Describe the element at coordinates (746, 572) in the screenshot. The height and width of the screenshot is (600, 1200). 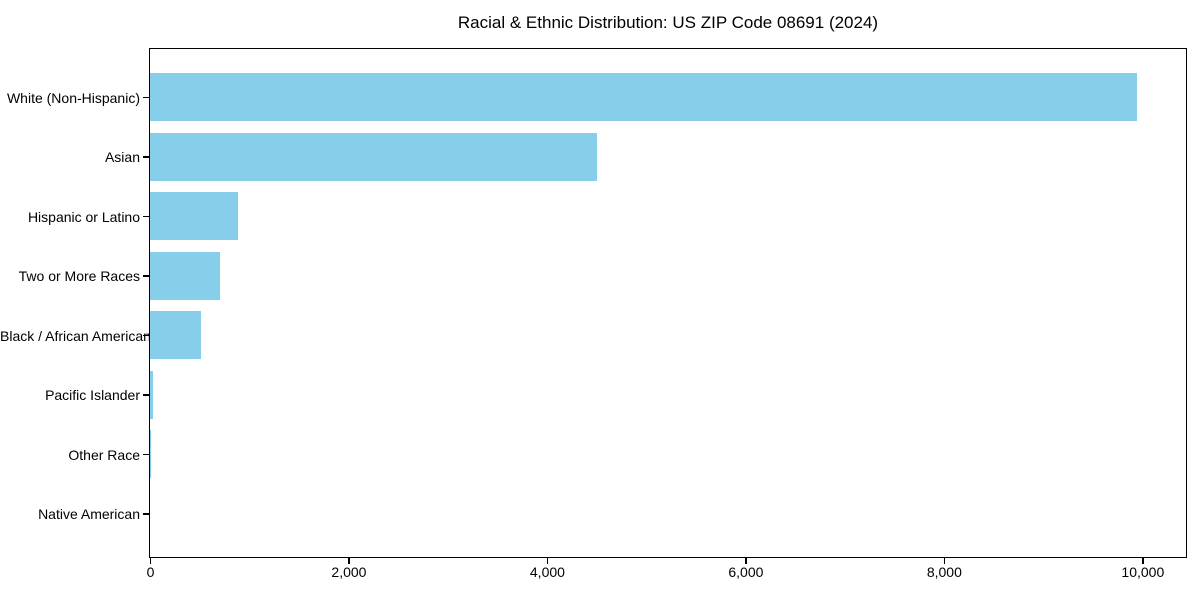
I see `x-tick-label: 6,000` at that location.